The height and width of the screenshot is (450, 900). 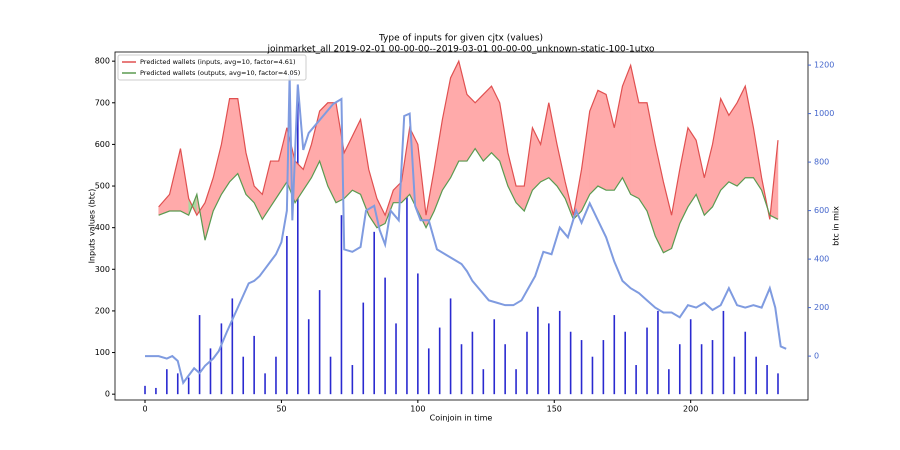 What do you see at coordinates (460, 39) in the screenshot?
I see `chart-title: Type of inputs for given cjtx (values)` at bounding box center [460, 39].